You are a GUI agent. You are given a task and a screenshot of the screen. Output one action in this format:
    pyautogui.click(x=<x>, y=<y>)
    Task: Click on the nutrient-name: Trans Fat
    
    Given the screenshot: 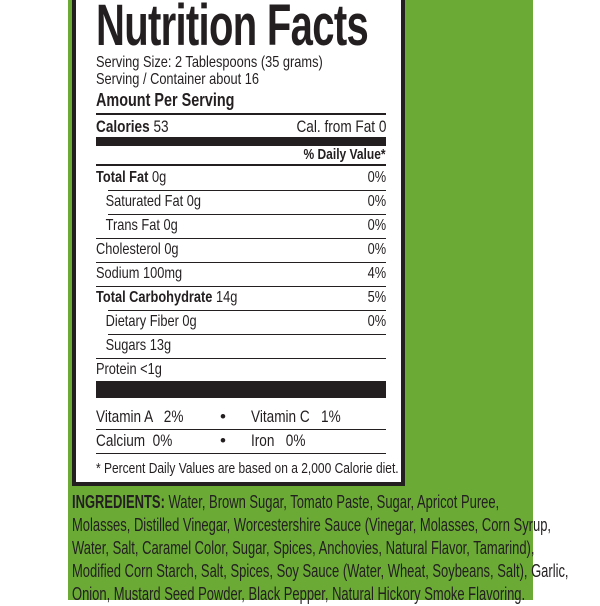 What is the action you would take?
    pyautogui.click(x=132, y=225)
    